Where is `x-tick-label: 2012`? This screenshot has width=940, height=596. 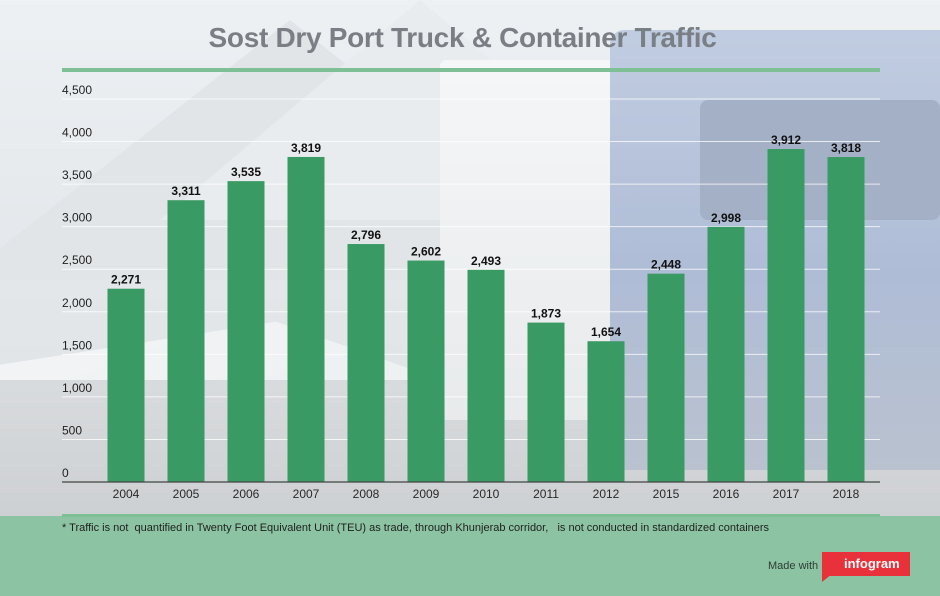 x-tick-label: 2012 is located at coordinates (606, 494).